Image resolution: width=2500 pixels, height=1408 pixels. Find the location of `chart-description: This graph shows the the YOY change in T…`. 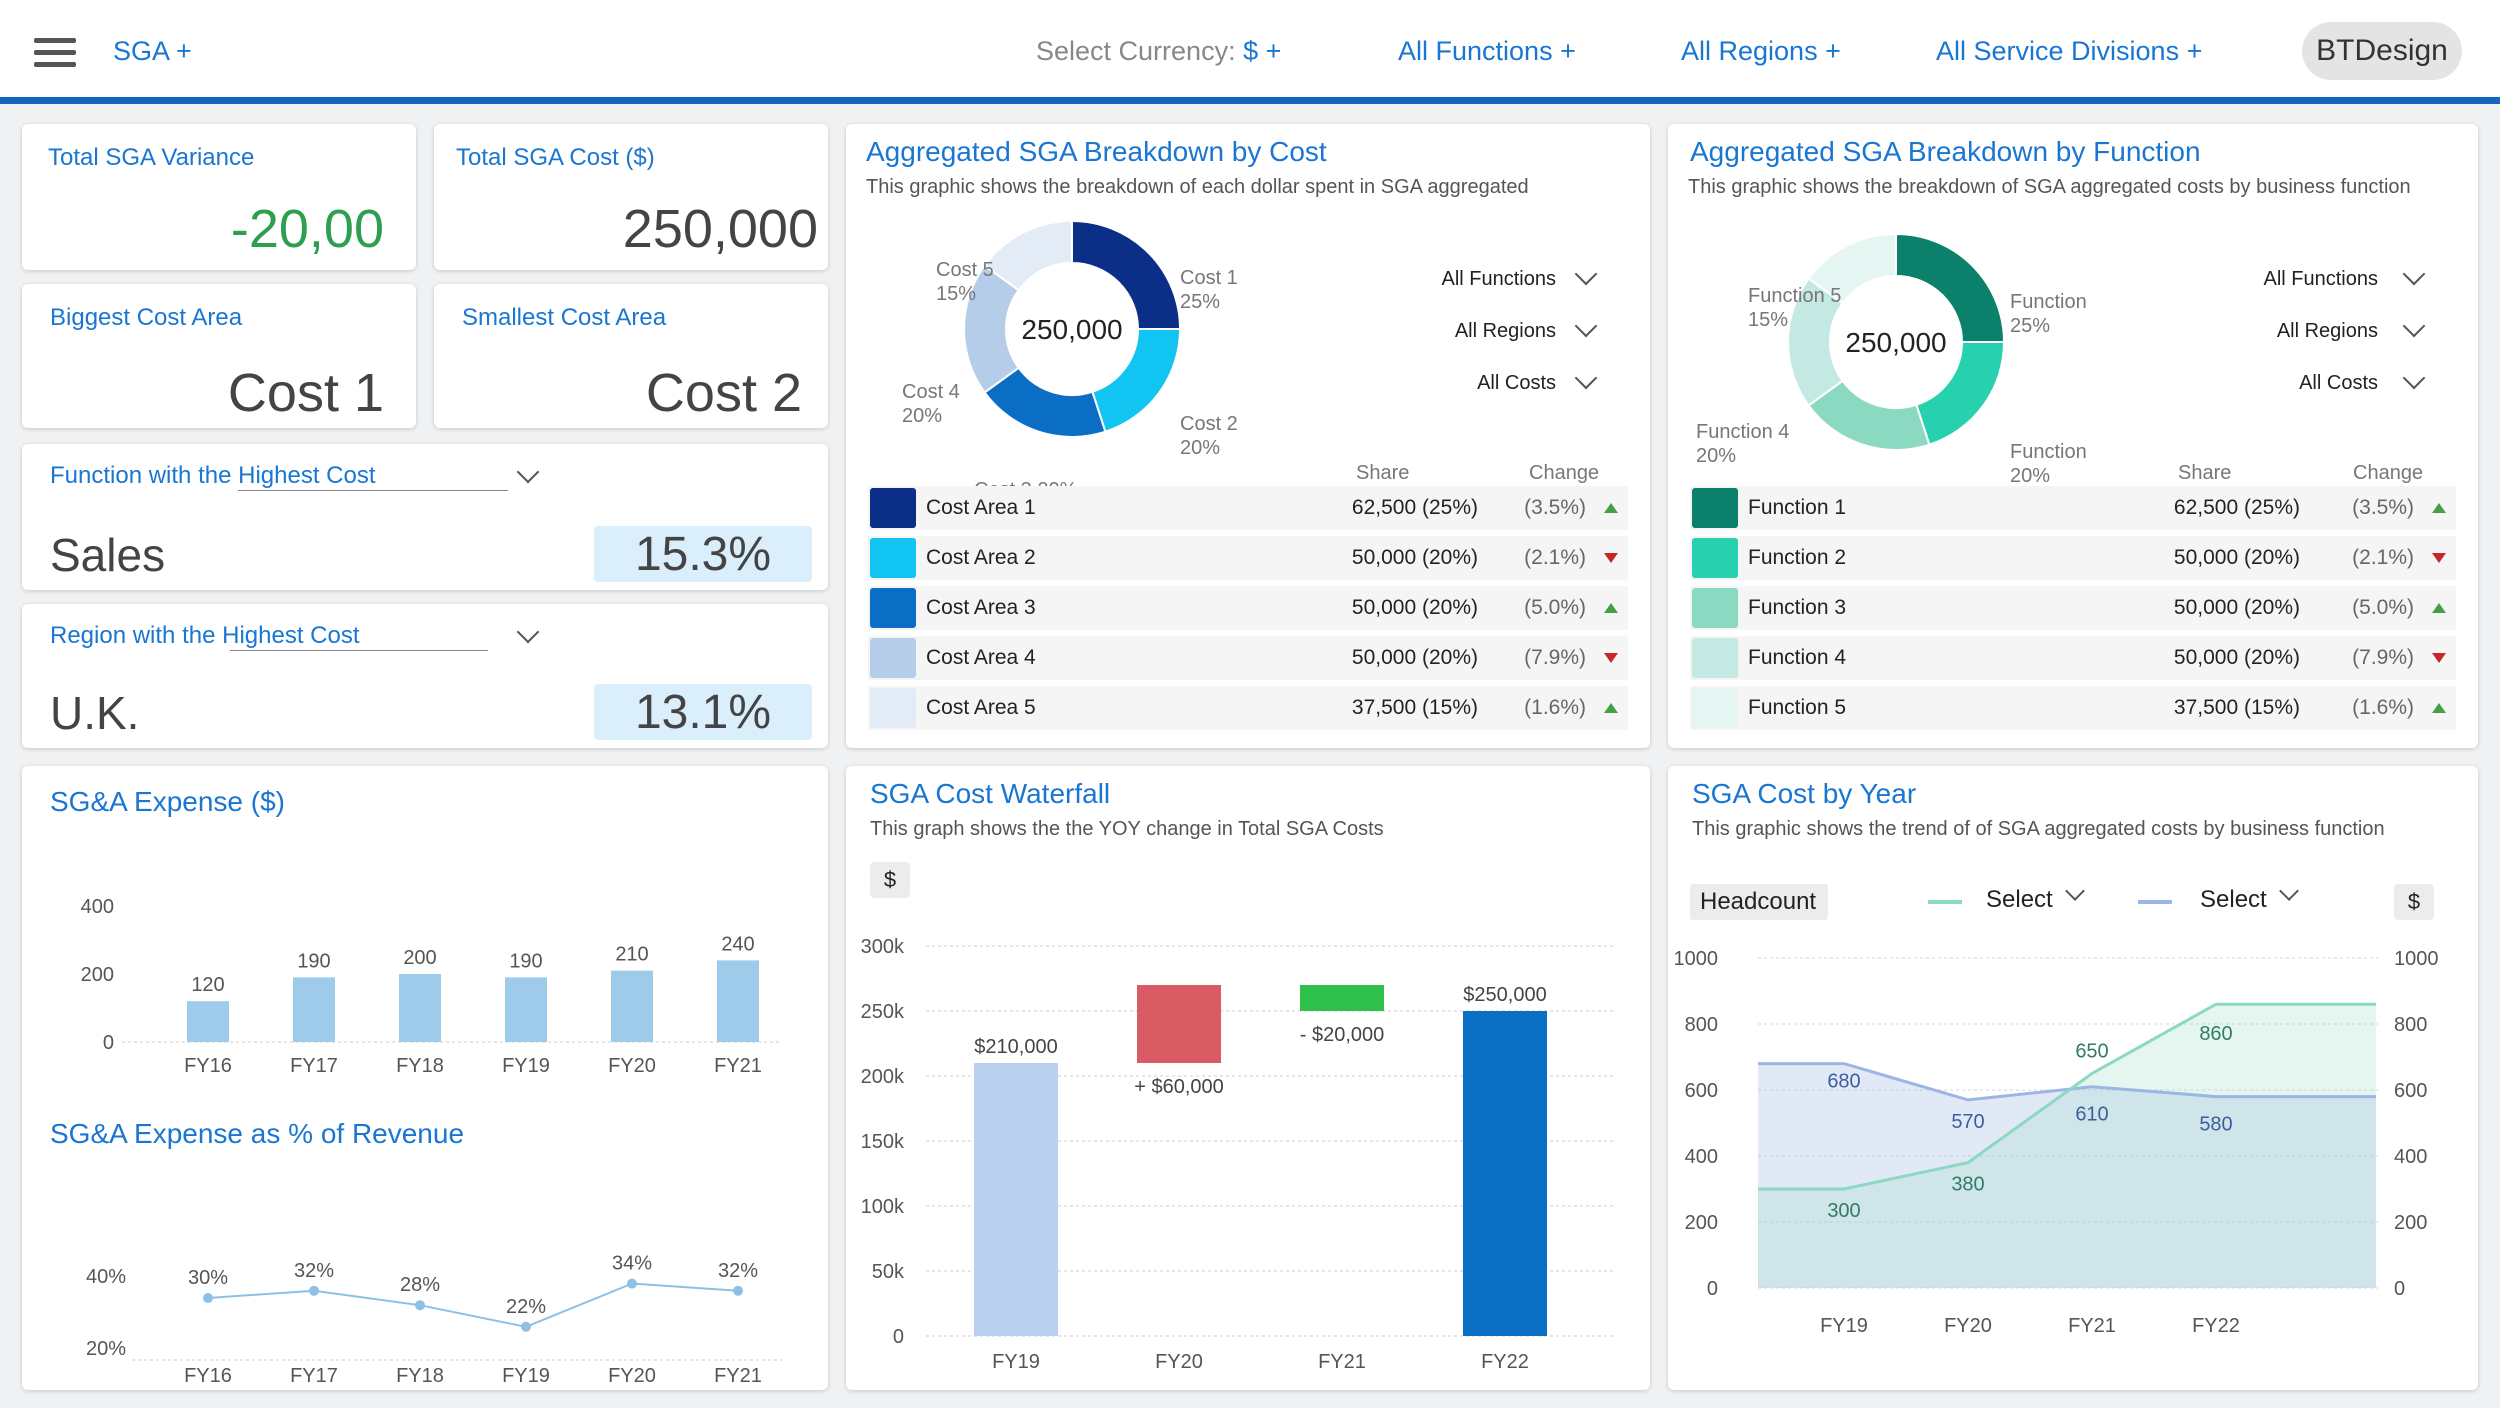

chart-description: This graph shows the the YOY change in T… is located at coordinates (1127, 829).